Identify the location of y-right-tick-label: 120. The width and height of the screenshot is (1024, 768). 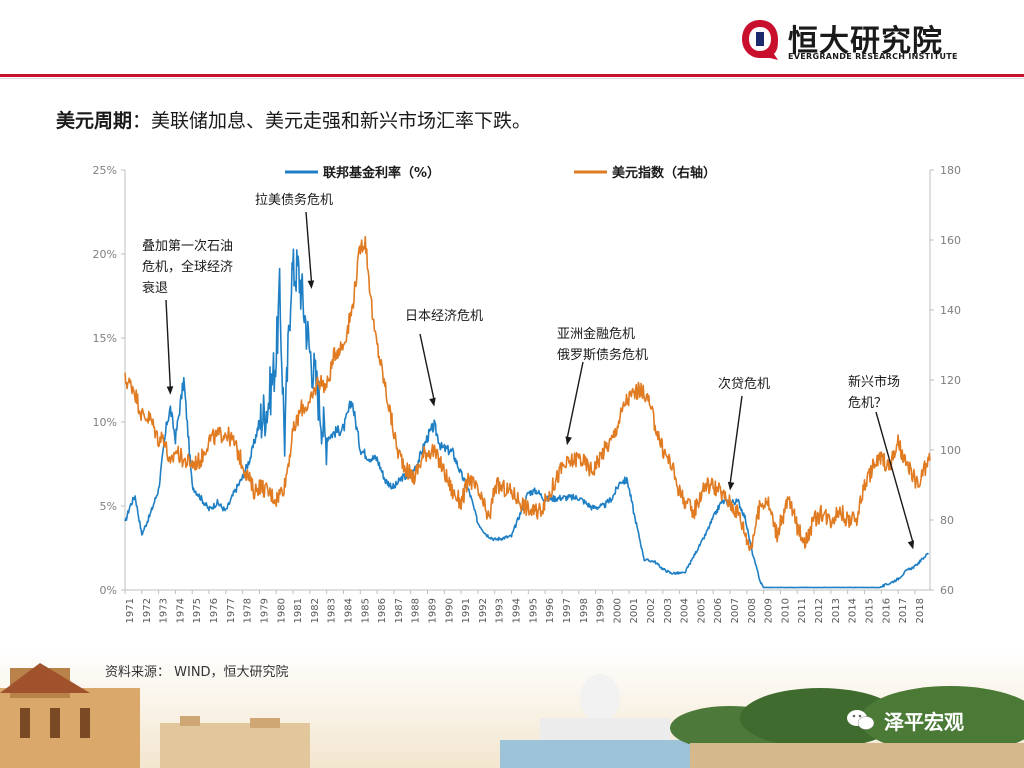
(950, 380).